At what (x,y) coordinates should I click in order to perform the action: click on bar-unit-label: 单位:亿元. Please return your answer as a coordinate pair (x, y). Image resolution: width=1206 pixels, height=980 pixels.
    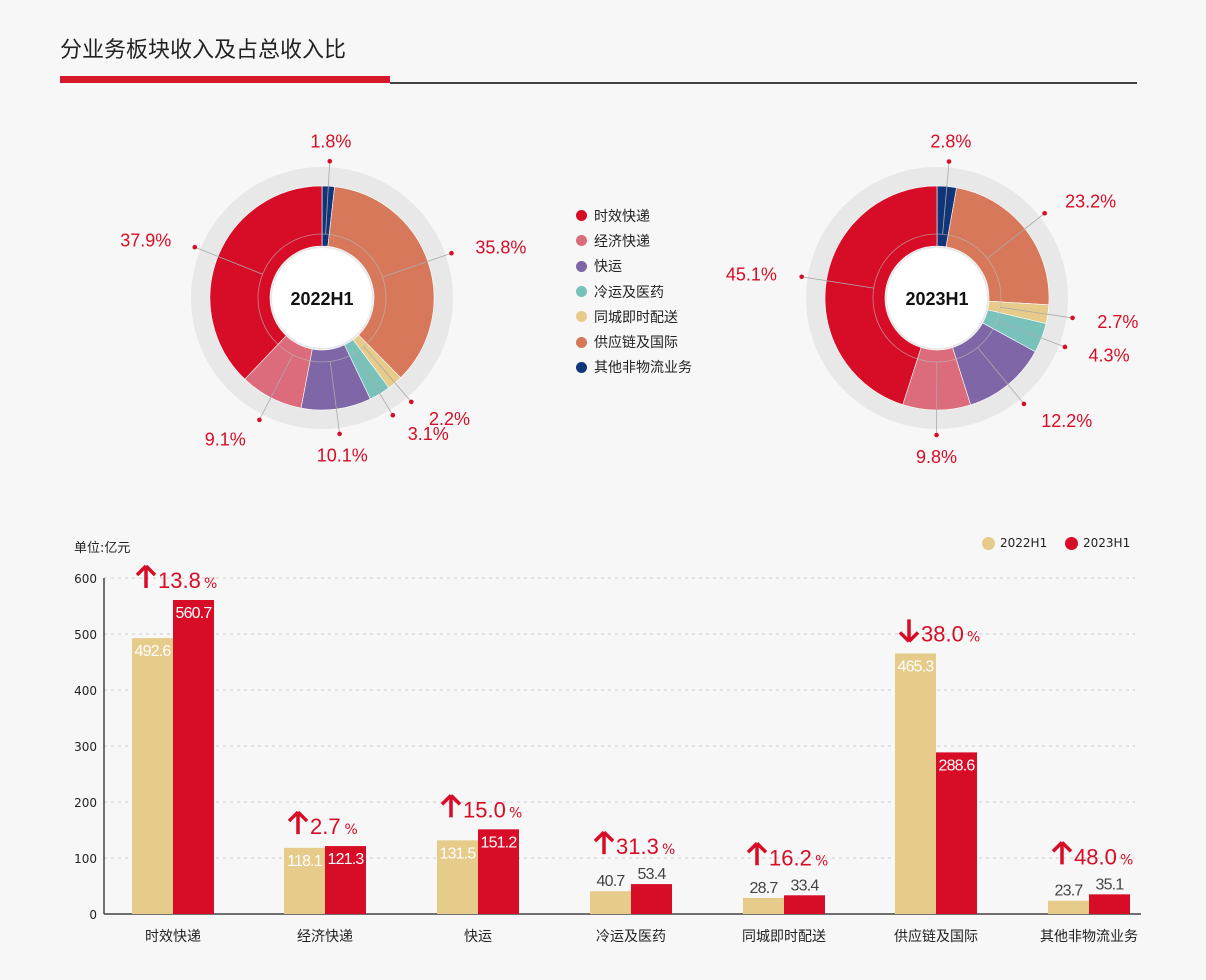
    Looking at the image, I should click on (102, 548).